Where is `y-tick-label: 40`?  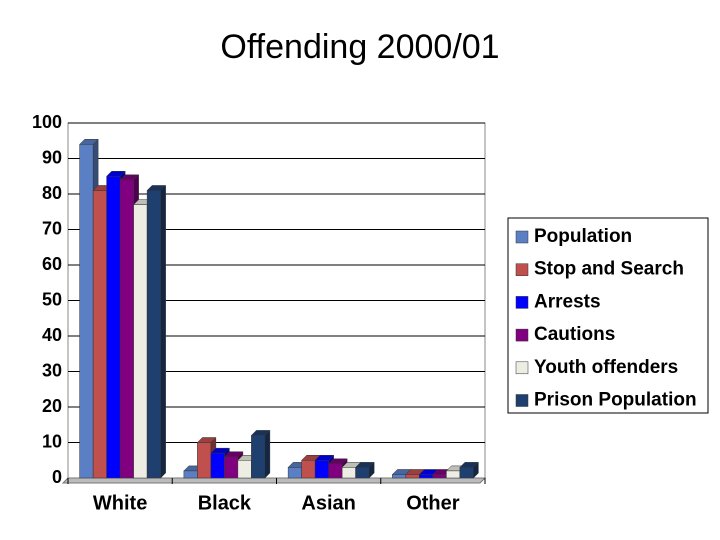
y-tick-label: 40 is located at coordinates (52, 335).